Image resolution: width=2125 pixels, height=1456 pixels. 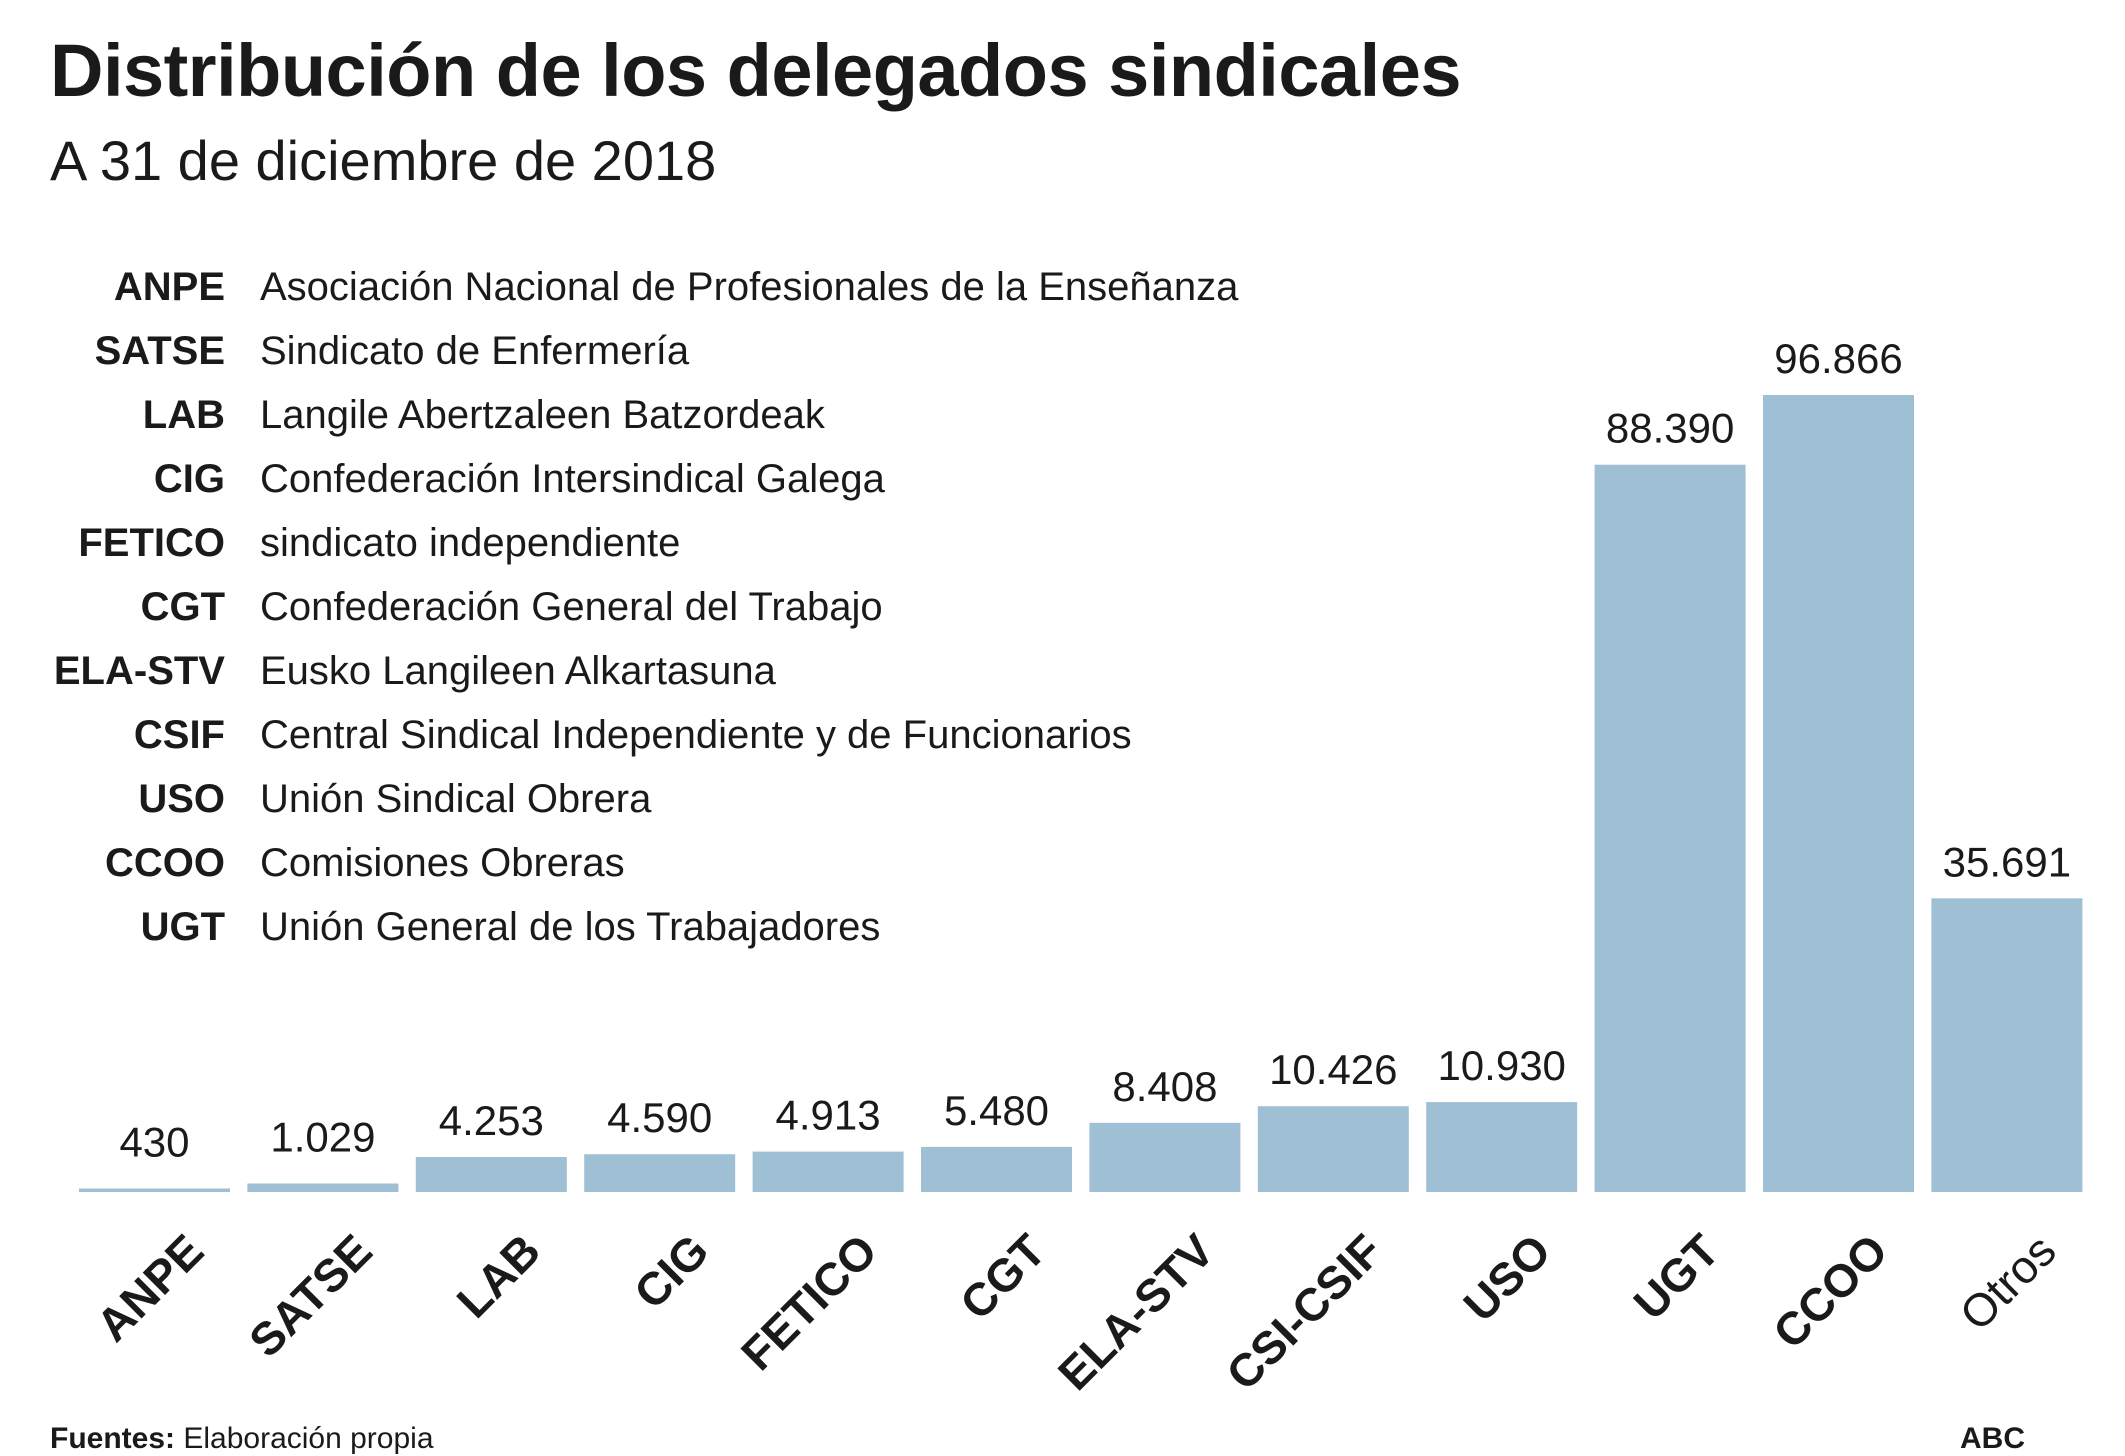 I want to click on bar-lab, so click(x=491, y=1174).